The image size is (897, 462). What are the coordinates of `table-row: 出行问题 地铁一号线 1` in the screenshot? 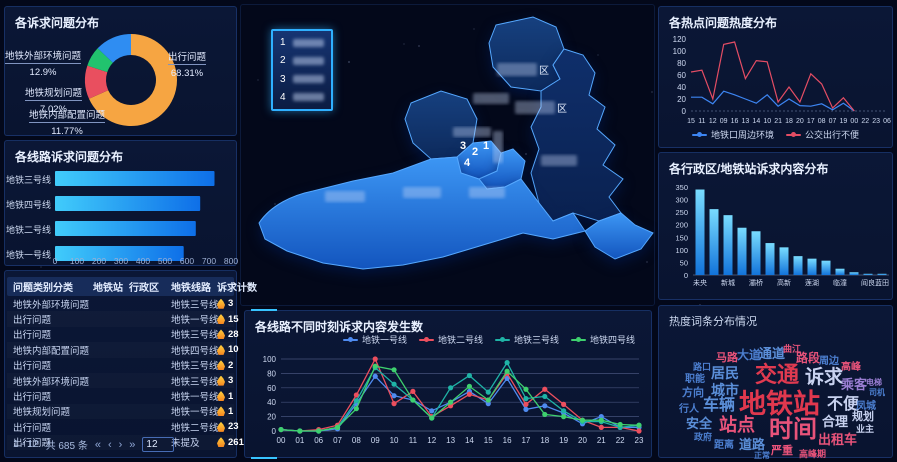 It's located at (120, 396).